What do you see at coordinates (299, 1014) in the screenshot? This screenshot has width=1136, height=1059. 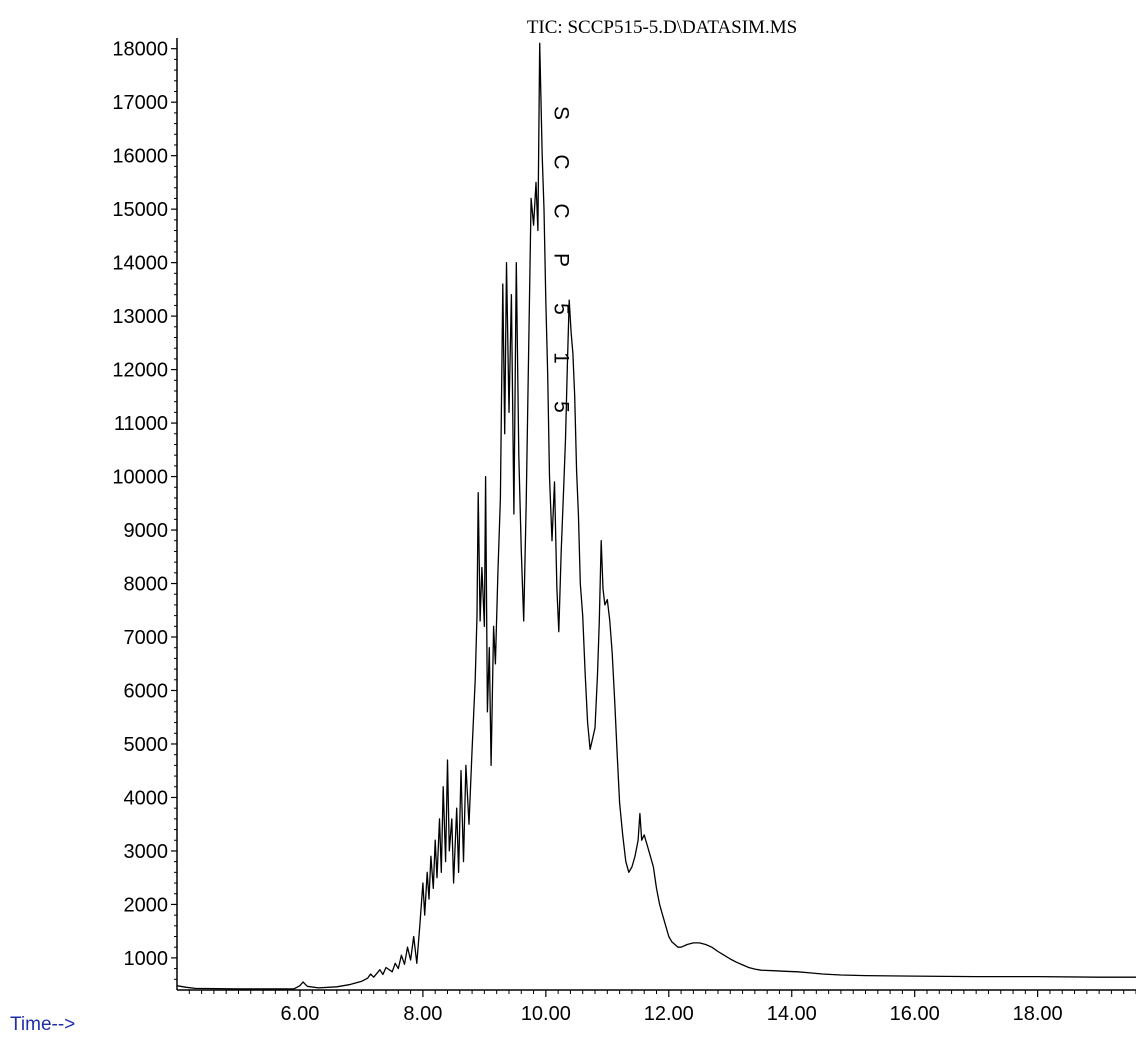 I see `x-tick-label: 6.00` at bounding box center [299, 1014].